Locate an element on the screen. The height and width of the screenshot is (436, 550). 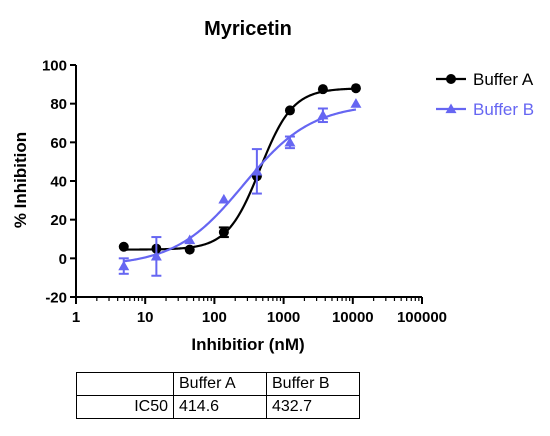
y-tick-label: 0 is located at coordinates (63, 259).